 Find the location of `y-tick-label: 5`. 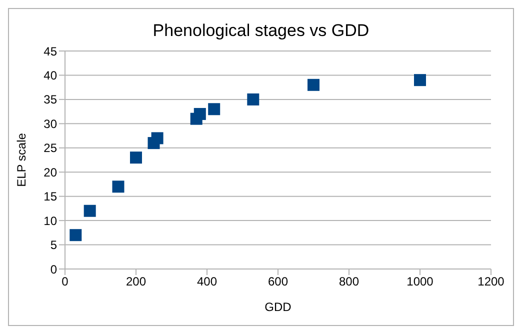

y-tick-label: 5 is located at coordinates (54, 245).